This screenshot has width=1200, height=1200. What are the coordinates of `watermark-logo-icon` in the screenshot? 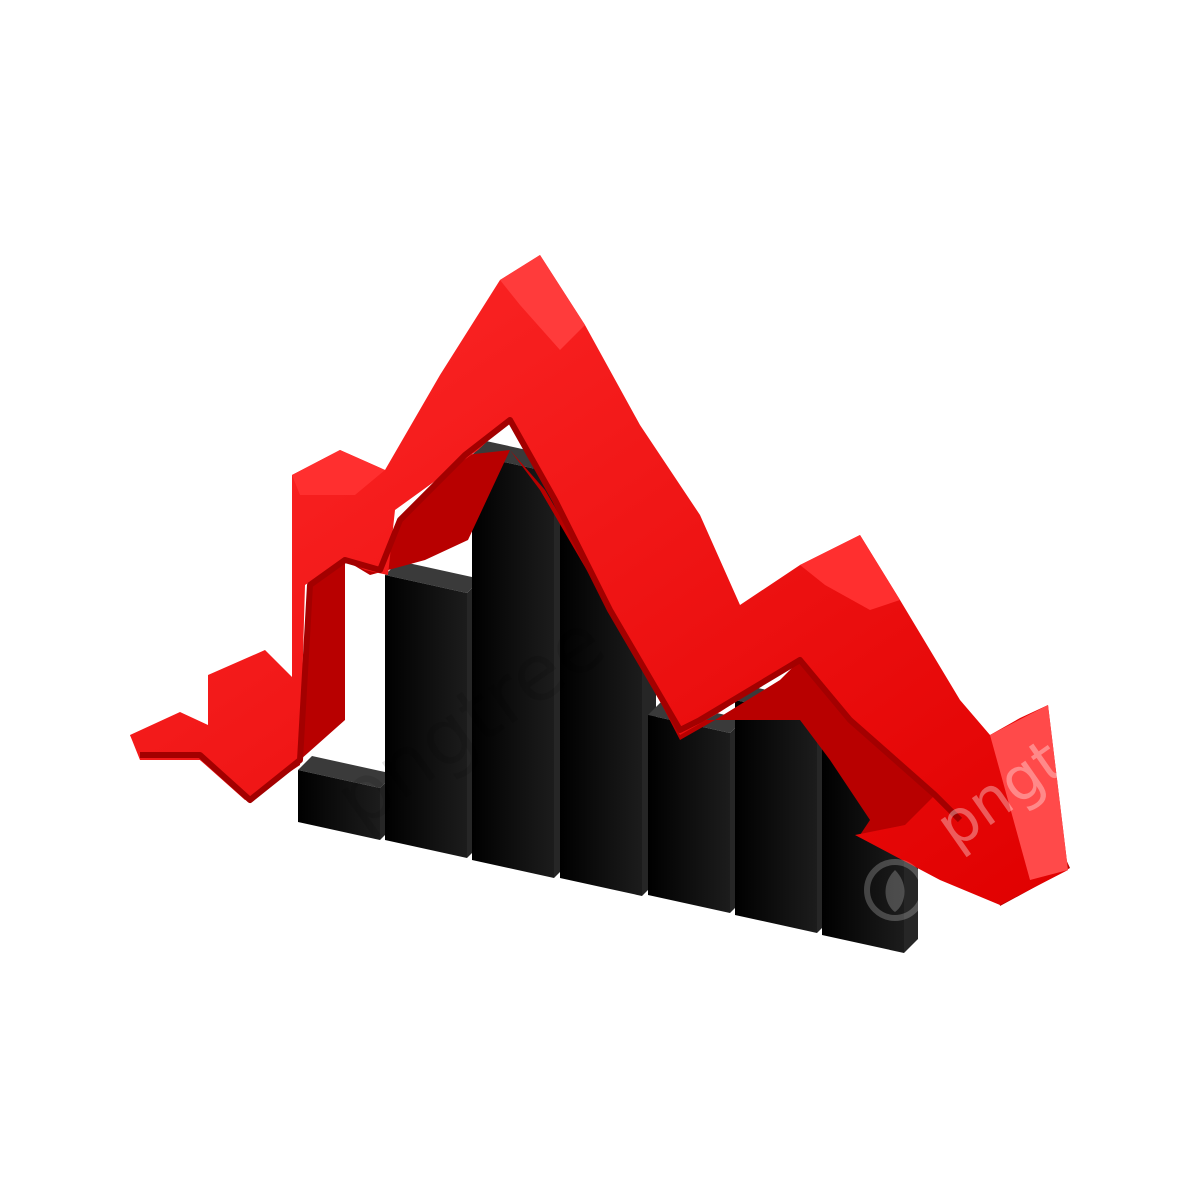 It's located at (895, 890).